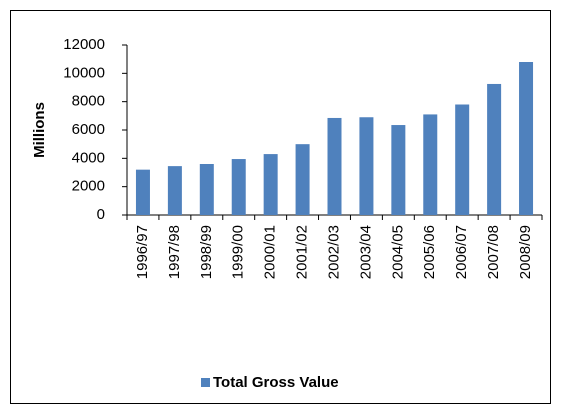  What do you see at coordinates (493, 252) in the screenshot?
I see `x-tick-label: 2007/08` at bounding box center [493, 252].